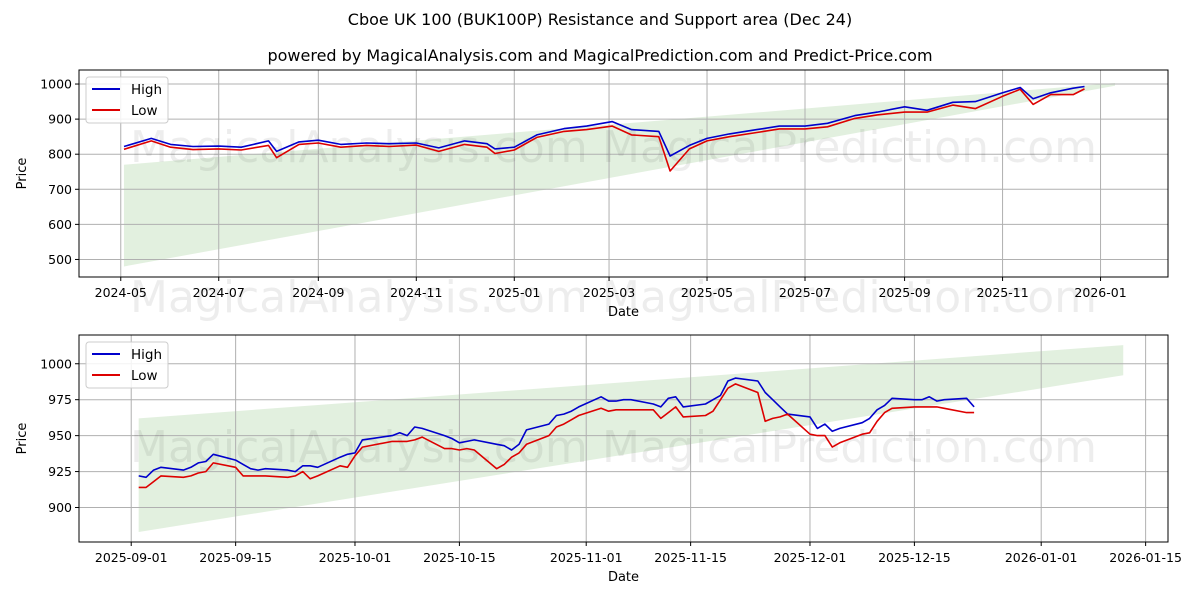  I want to click on y-tick-label: 975, so click(60, 399).